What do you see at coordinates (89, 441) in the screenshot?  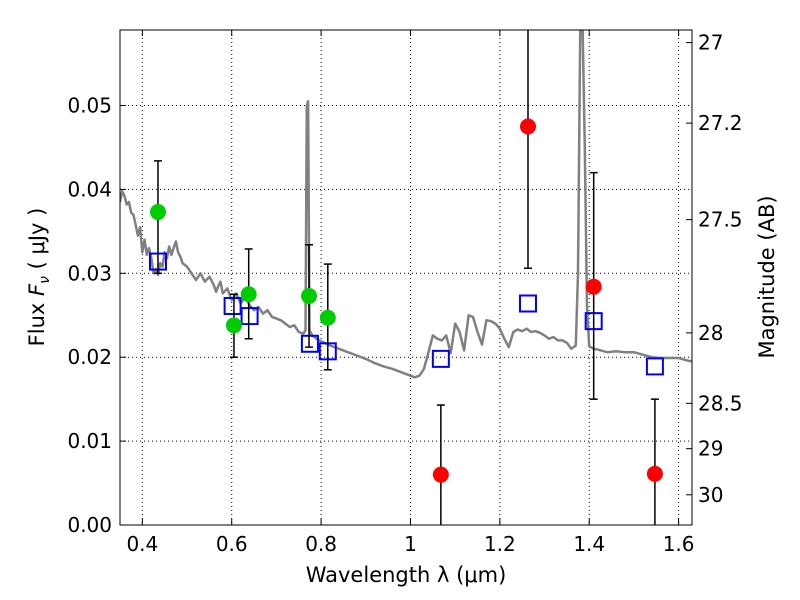 I see `y-tick-label: 0.01` at bounding box center [89, 441].